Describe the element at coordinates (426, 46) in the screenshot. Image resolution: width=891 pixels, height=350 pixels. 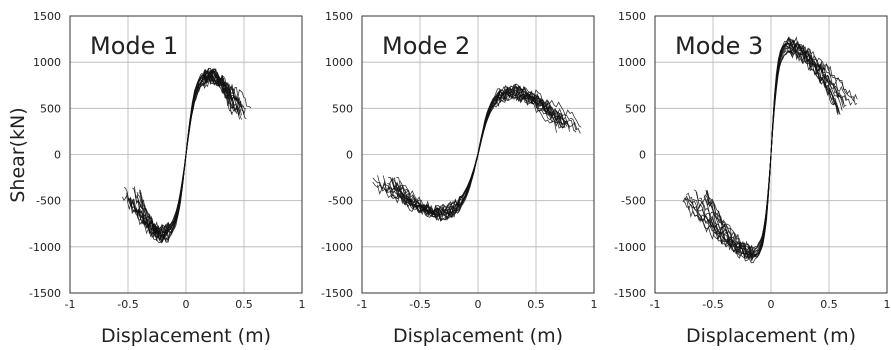
I see `panel-label: Mode 2` at that location.